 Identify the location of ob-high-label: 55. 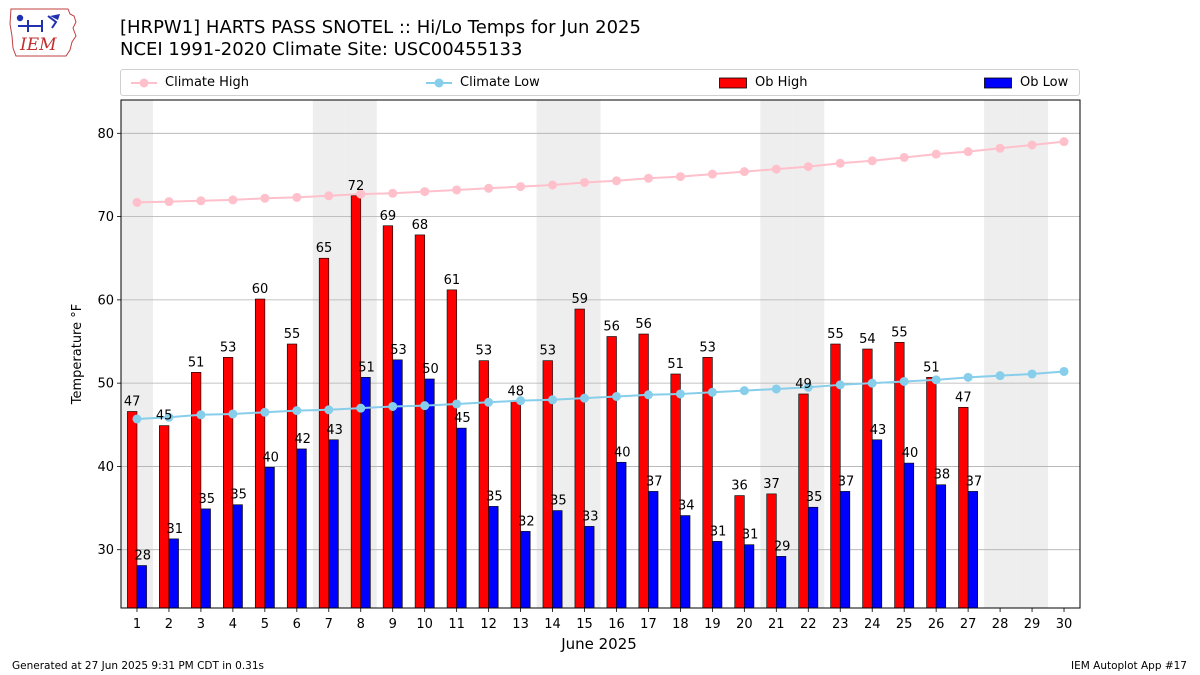
(292, 334).